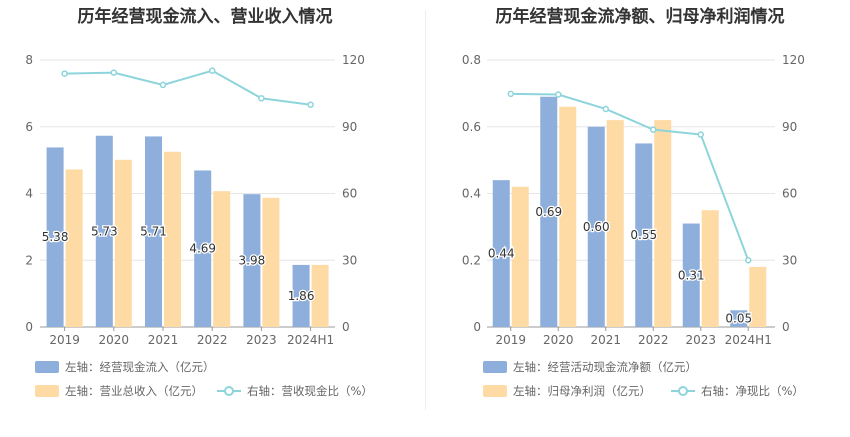 The image size is (850, 437). I want to click on data-label: 0.60, so click(596, 227).